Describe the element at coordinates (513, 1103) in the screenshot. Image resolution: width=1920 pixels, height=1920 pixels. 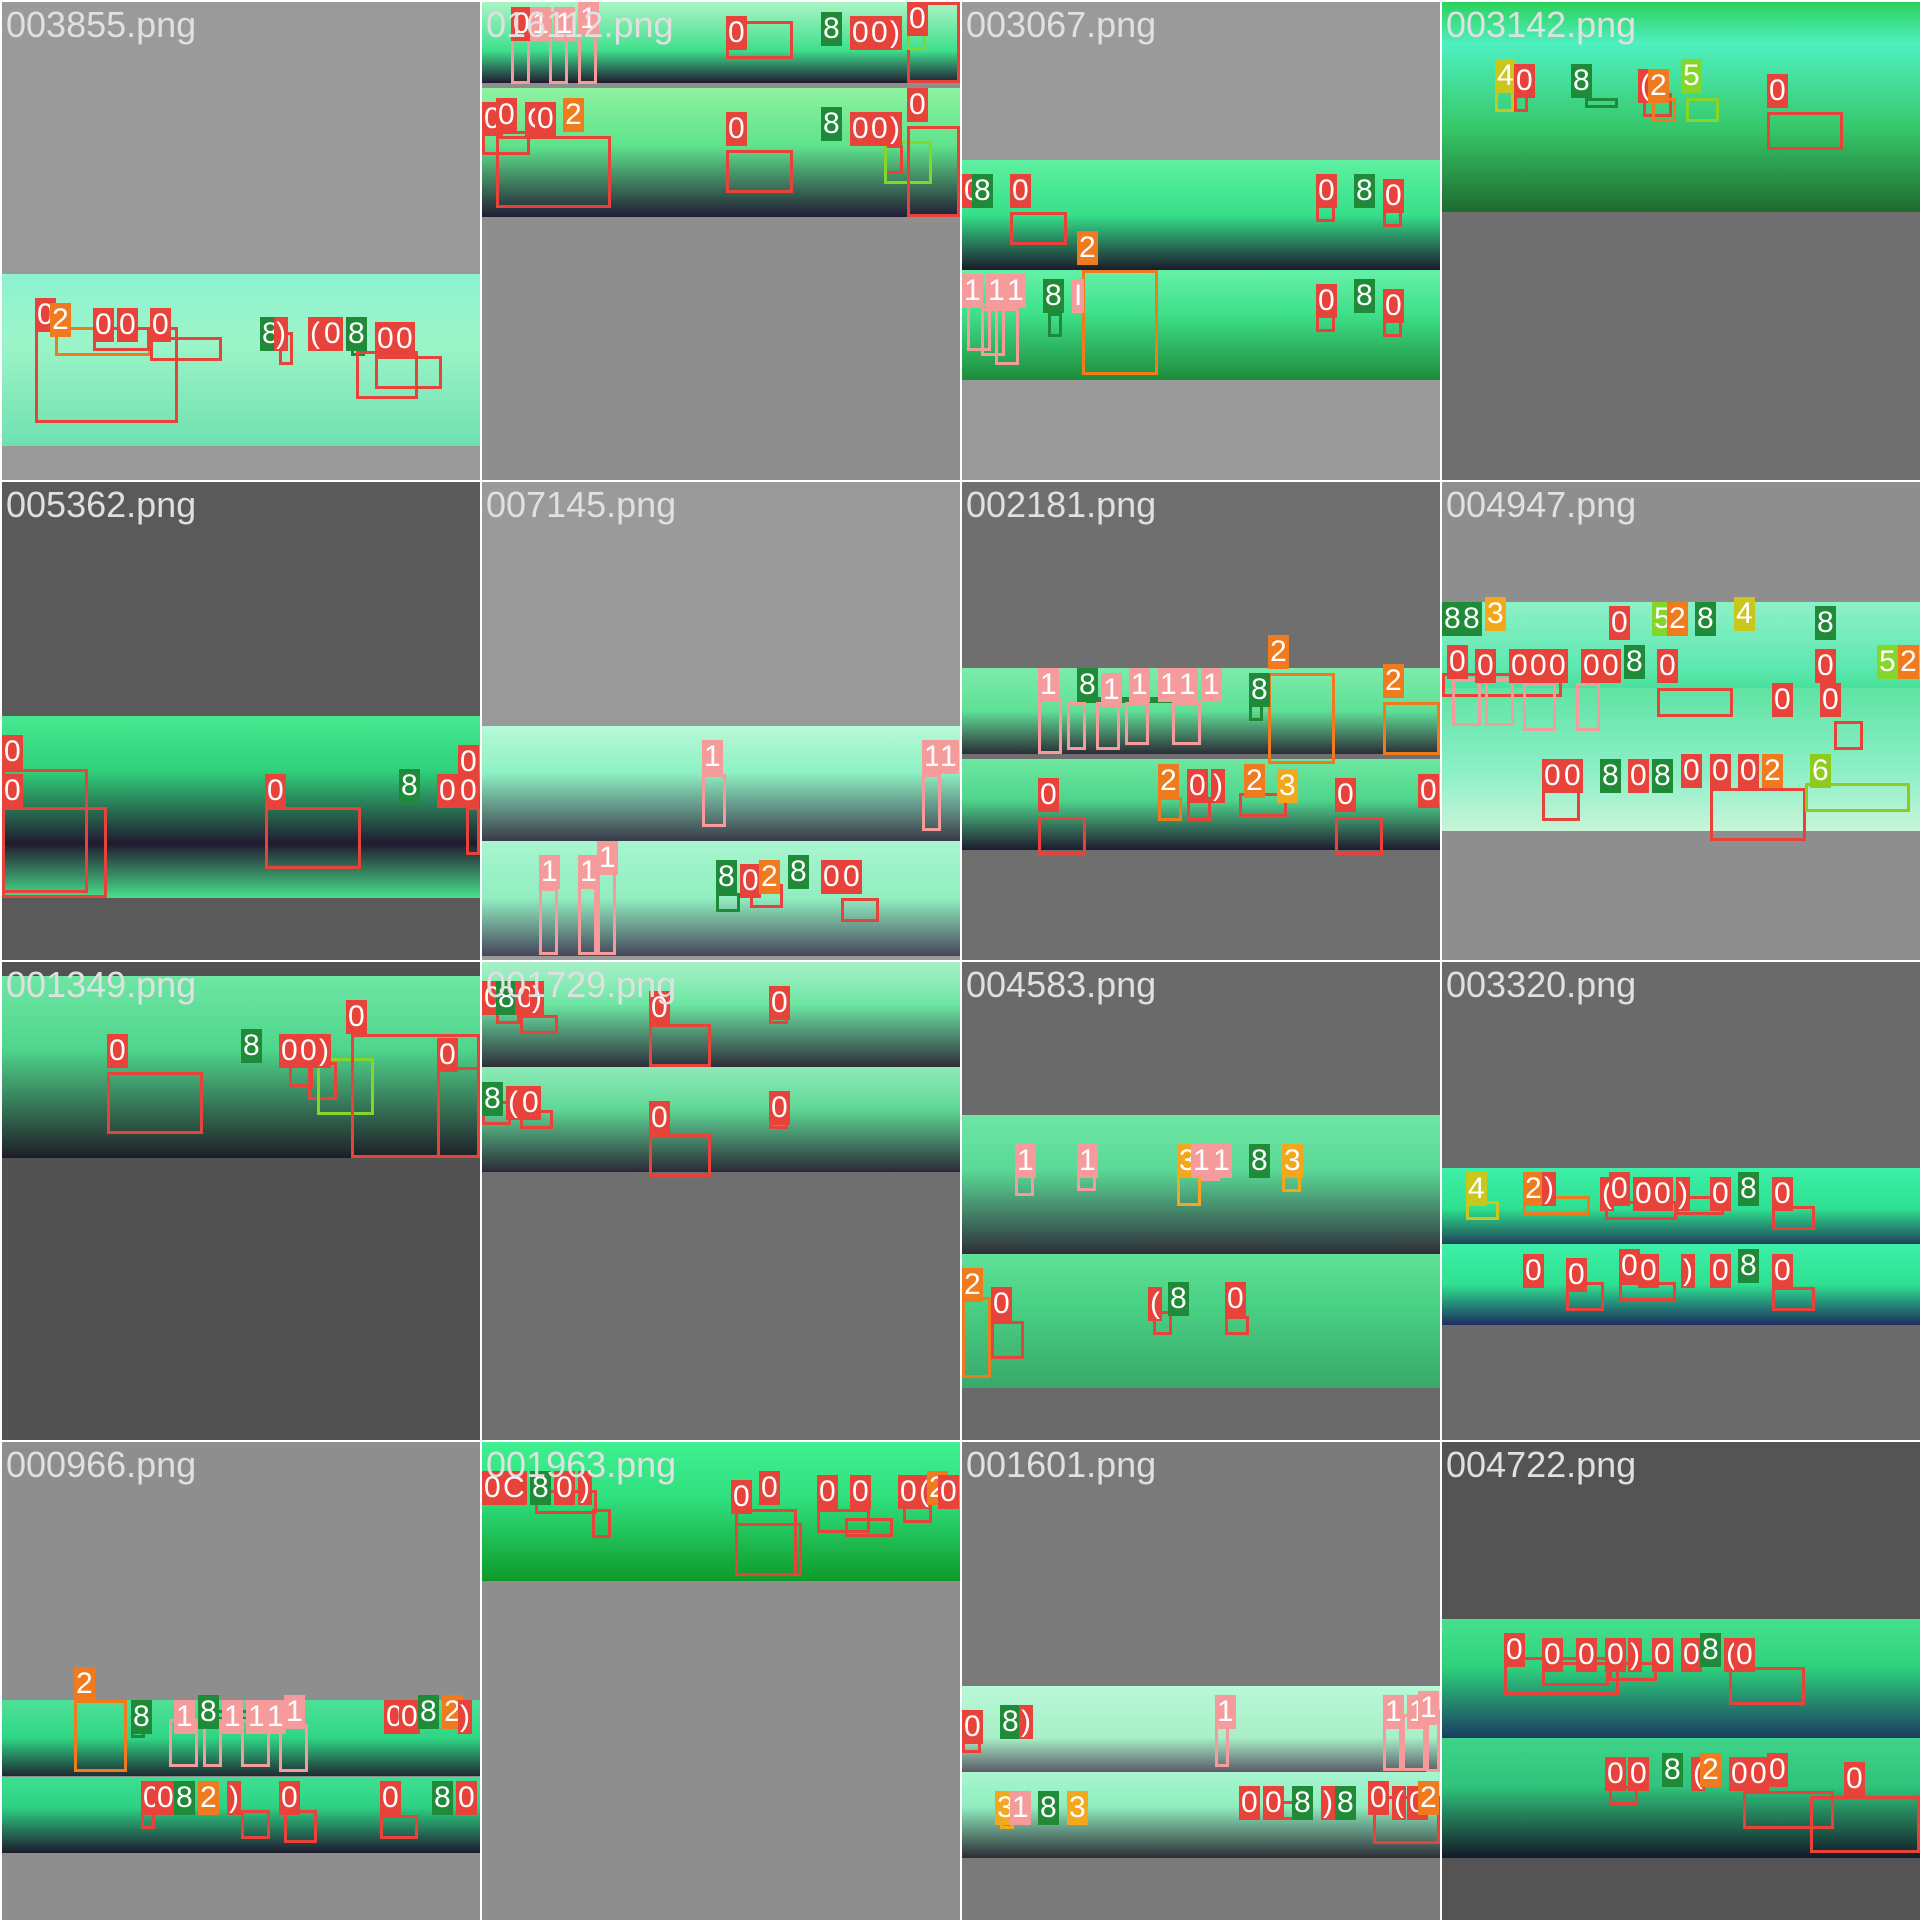
I see `class-label-tag: (` at that location.